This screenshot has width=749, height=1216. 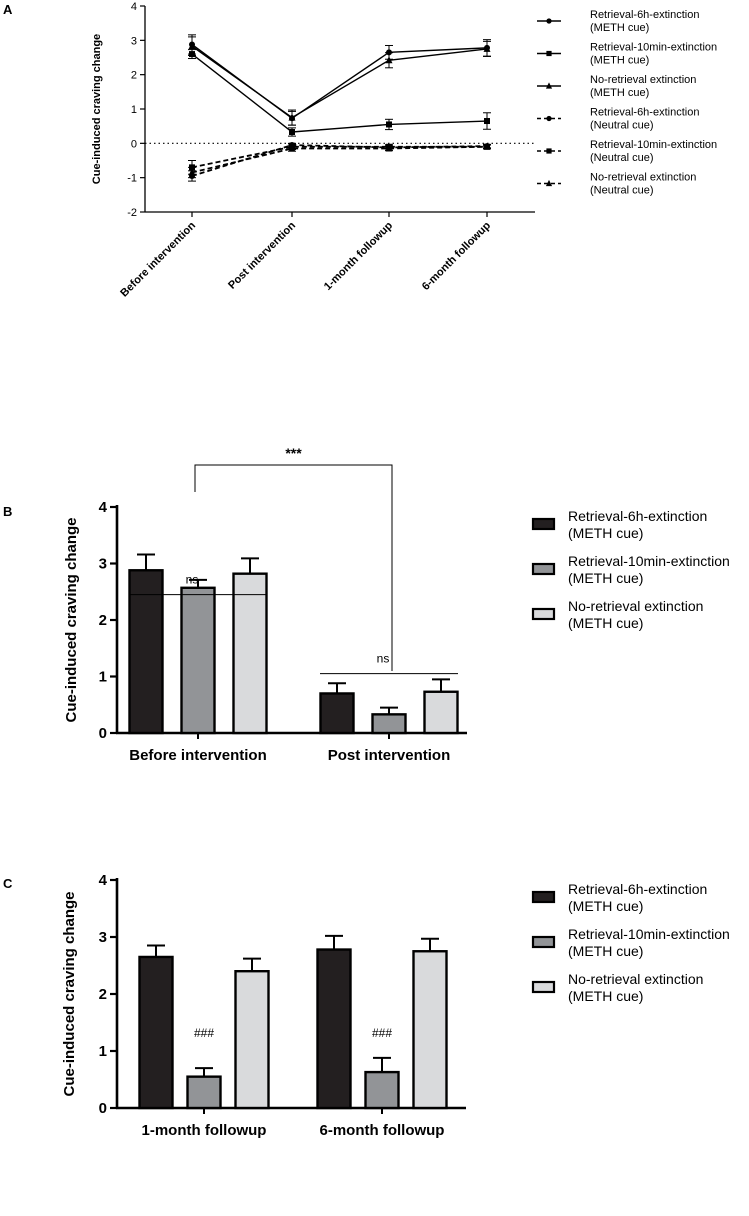 What do you see at coordinates (132, 213) in the screenshot?
I see `y-tick-label: -2` at bounding box center [132, 213].